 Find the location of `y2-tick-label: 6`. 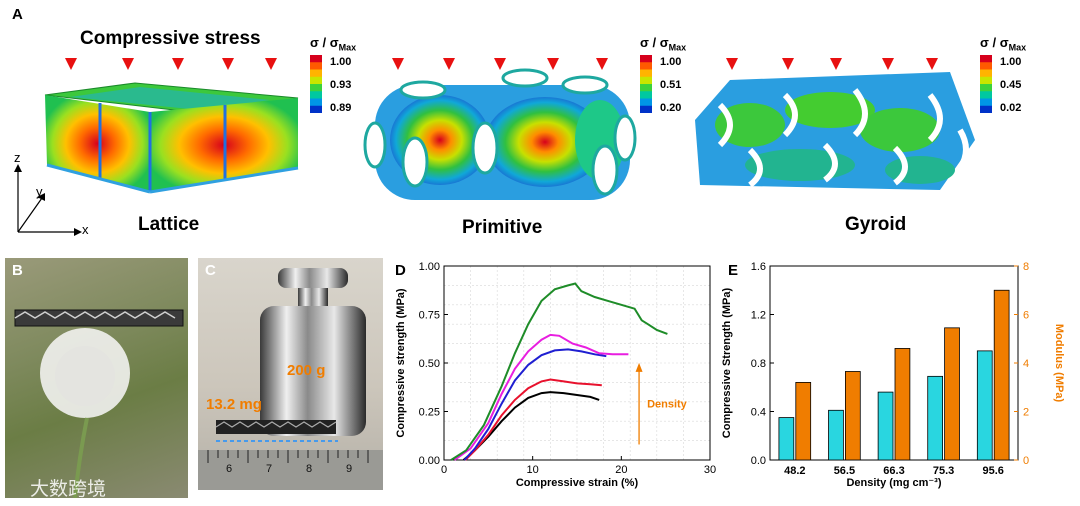

y2-tick-label: 6 is located at coordinates (1026, 316).